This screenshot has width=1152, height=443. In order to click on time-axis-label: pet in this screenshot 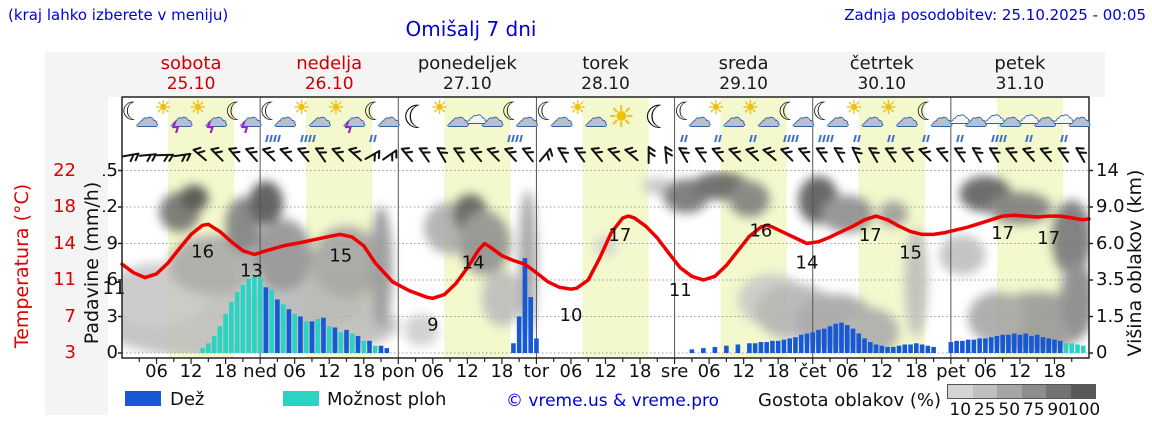, I will do `click(951, 371)`.